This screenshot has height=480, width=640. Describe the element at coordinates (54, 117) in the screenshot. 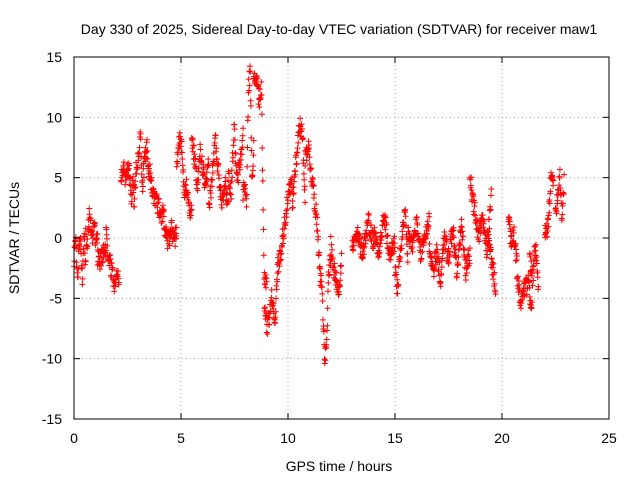

I see `y-tick-label: 10` at that location.